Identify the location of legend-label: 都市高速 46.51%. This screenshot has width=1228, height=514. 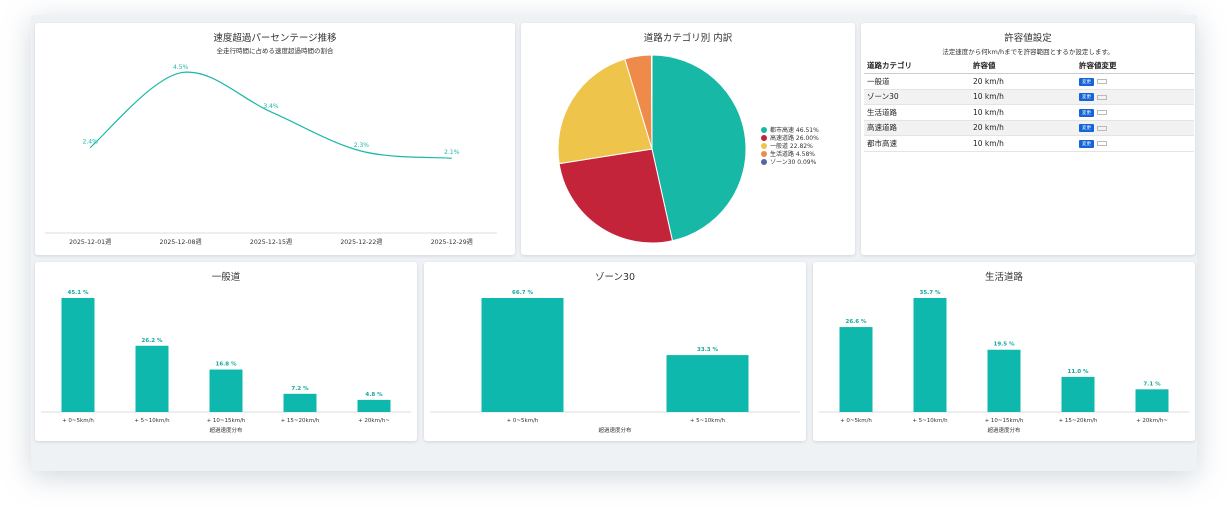
(794, 130).